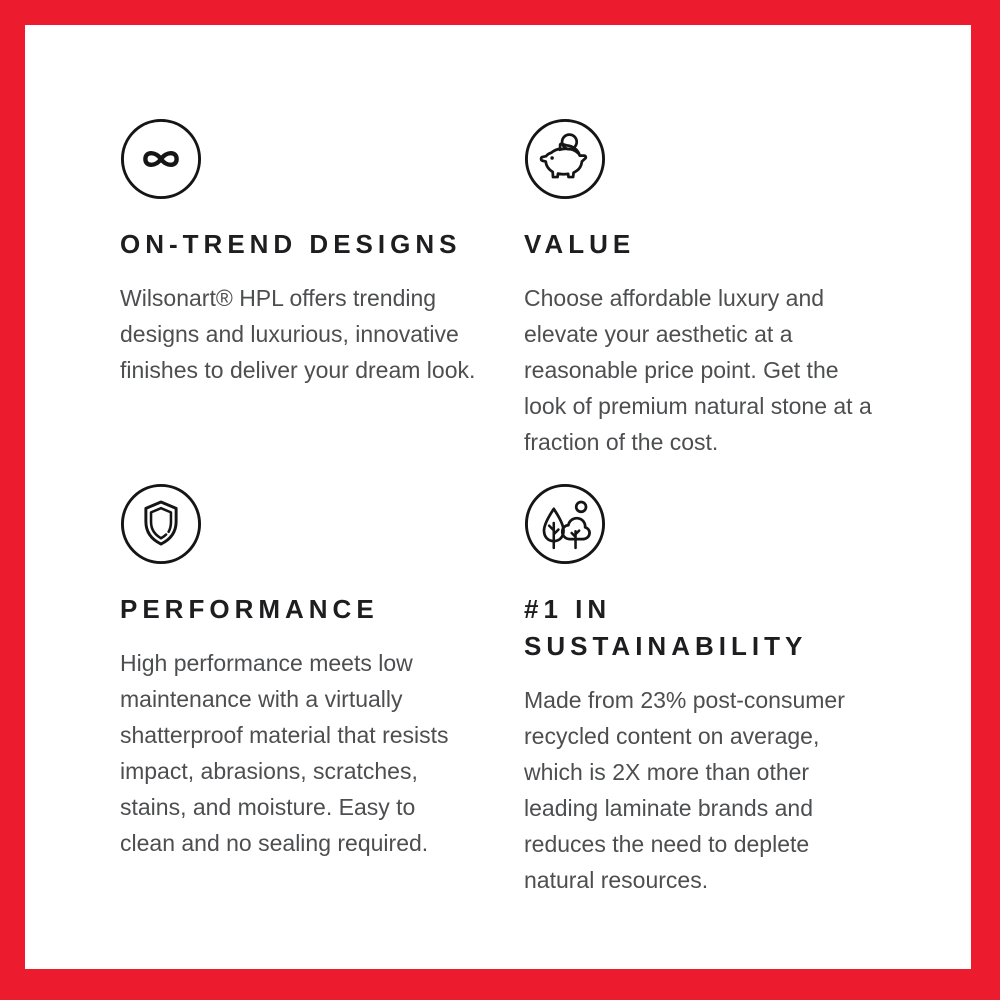 This screenshot has height=1000, width=1000. What do you see at coordinates (666, 627) in the screenshot?
I see `feature-title: #1 IN SUSTAINABILITY` at bounding box center [666, 627].